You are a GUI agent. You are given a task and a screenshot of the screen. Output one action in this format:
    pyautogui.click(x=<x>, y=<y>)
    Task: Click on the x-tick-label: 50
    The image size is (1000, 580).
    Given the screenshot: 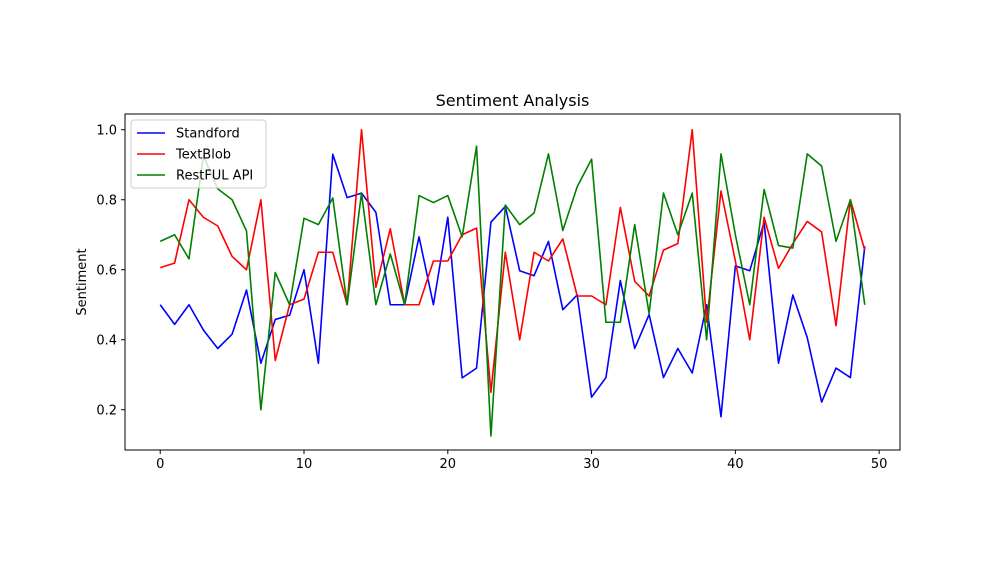 What is the action you would take?
    pyautogui.click(x=879, y=464)
    